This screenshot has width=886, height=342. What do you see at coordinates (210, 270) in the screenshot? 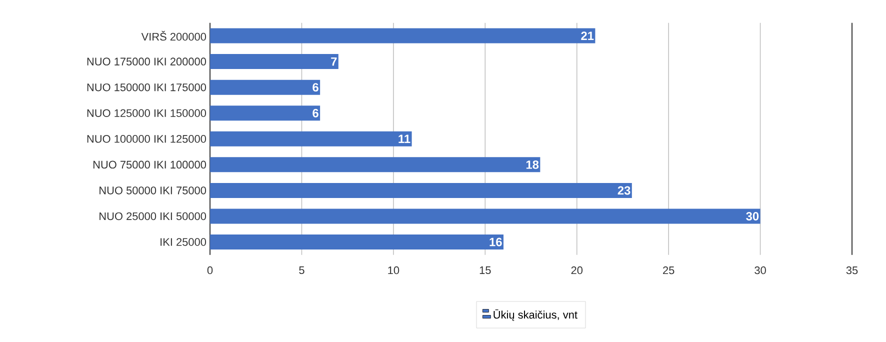
I see `x-tick-label: 0` at bounding box center [210, 270].